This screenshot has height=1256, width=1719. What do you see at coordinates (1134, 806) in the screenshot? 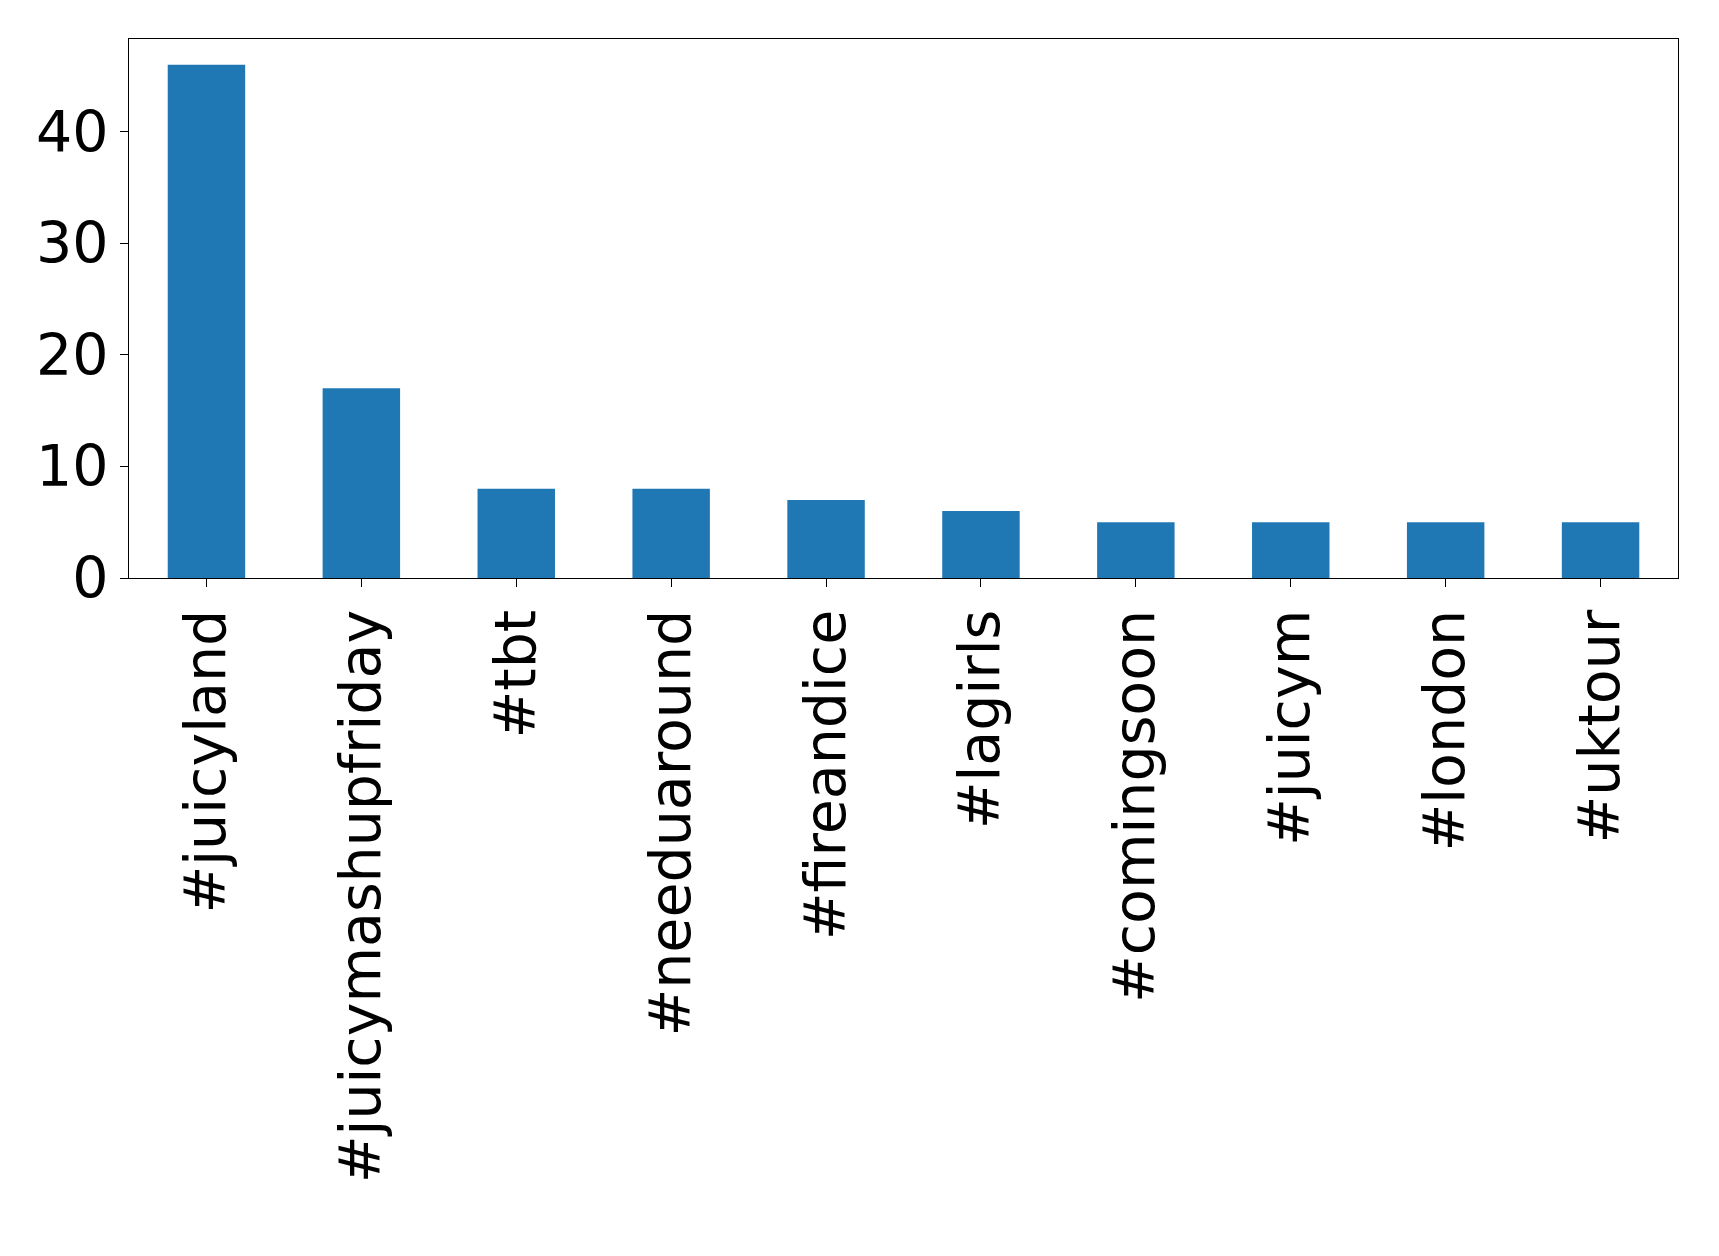
I see `x-tick-label: #comingsoon` at bounding box center [1134, 806].